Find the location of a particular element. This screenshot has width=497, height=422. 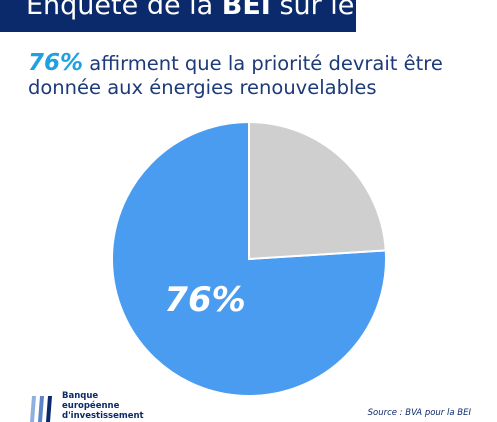

source-note: Source : BVA pour la BEI is located at coordinates (419, 413).